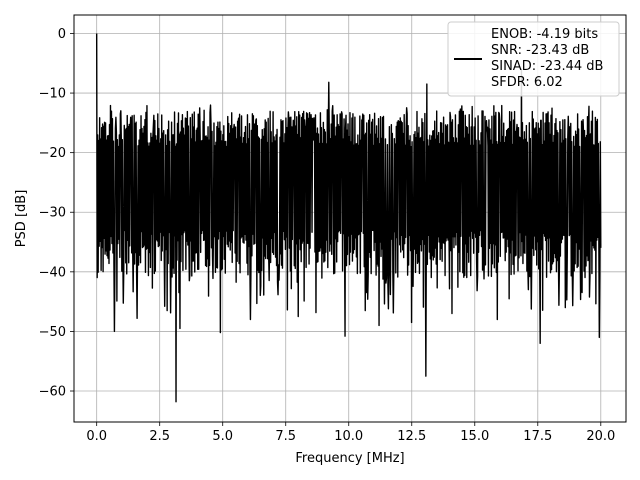  What do you see at coordinates (285, 436) in the screenshot?
I see `x-tick-label: 7.5` at bounding box center [285, 436].